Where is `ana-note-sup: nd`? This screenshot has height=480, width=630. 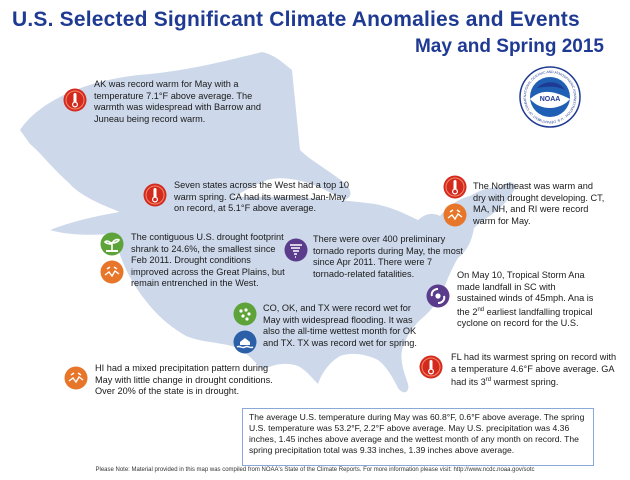
ana-note-sup: nd is located at coordinates (481, 309).